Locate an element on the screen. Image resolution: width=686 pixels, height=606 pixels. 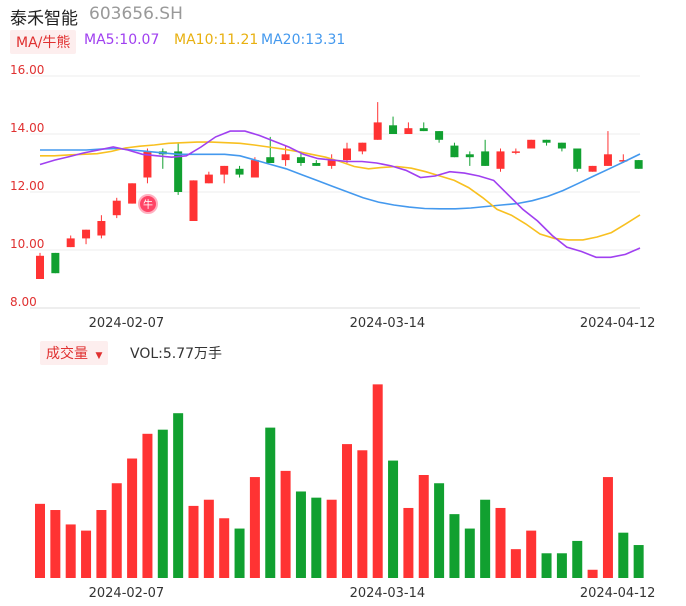
volume-toggle-label: 成交量 is located at coordinates (67, 354).